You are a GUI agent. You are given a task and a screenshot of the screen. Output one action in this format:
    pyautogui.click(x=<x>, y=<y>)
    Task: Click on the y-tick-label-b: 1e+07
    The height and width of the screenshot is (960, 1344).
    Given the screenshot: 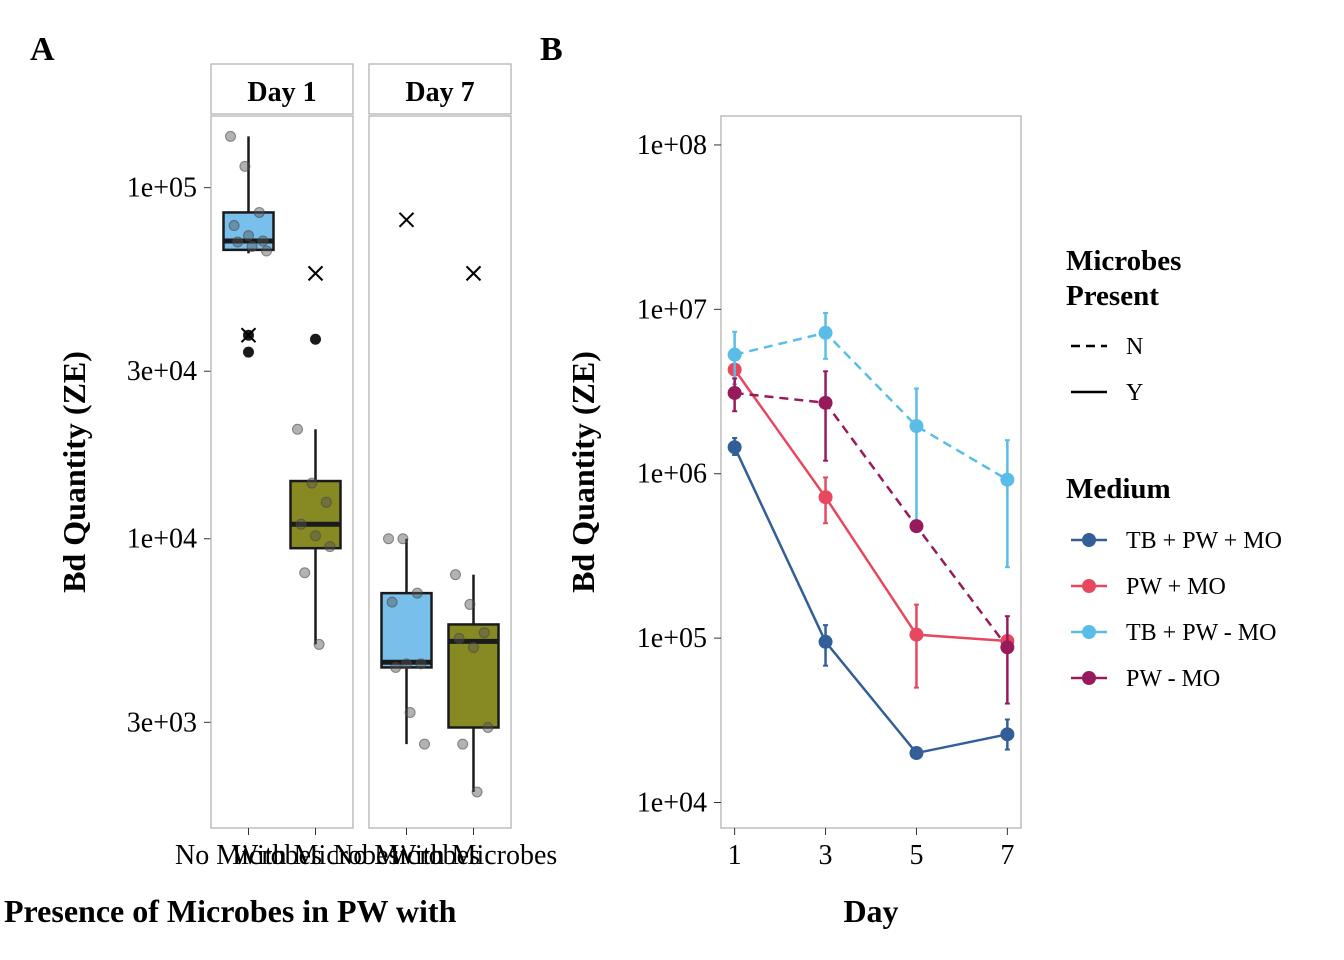 What is the action you would take?
    pyautogui.click(x=672, y=309)
    